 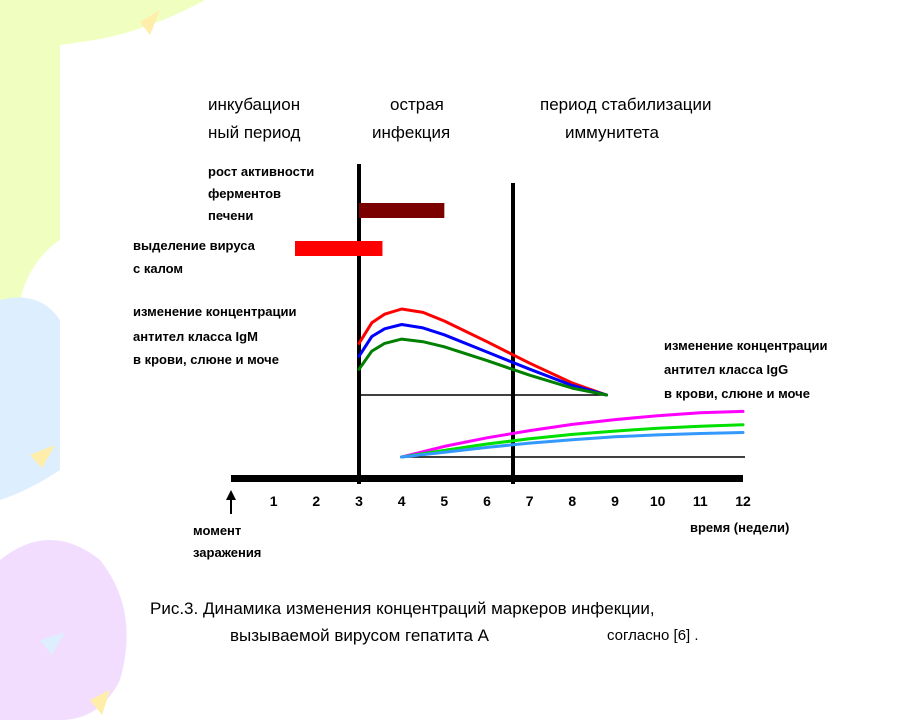 I want to click on liver-label-line2: ферментов, so click(x=244, y=193).